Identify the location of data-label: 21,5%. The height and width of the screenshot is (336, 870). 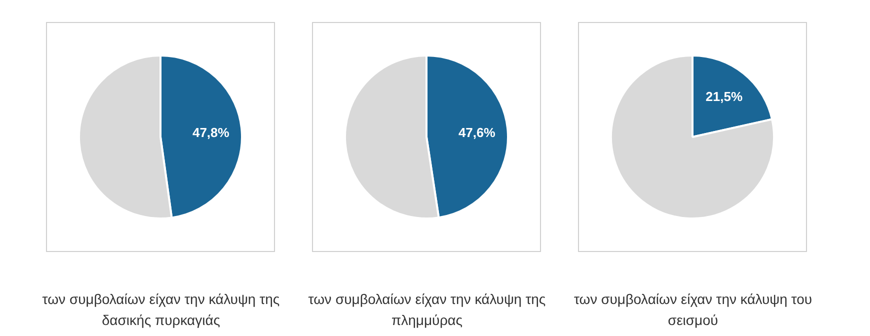
(724, 96).